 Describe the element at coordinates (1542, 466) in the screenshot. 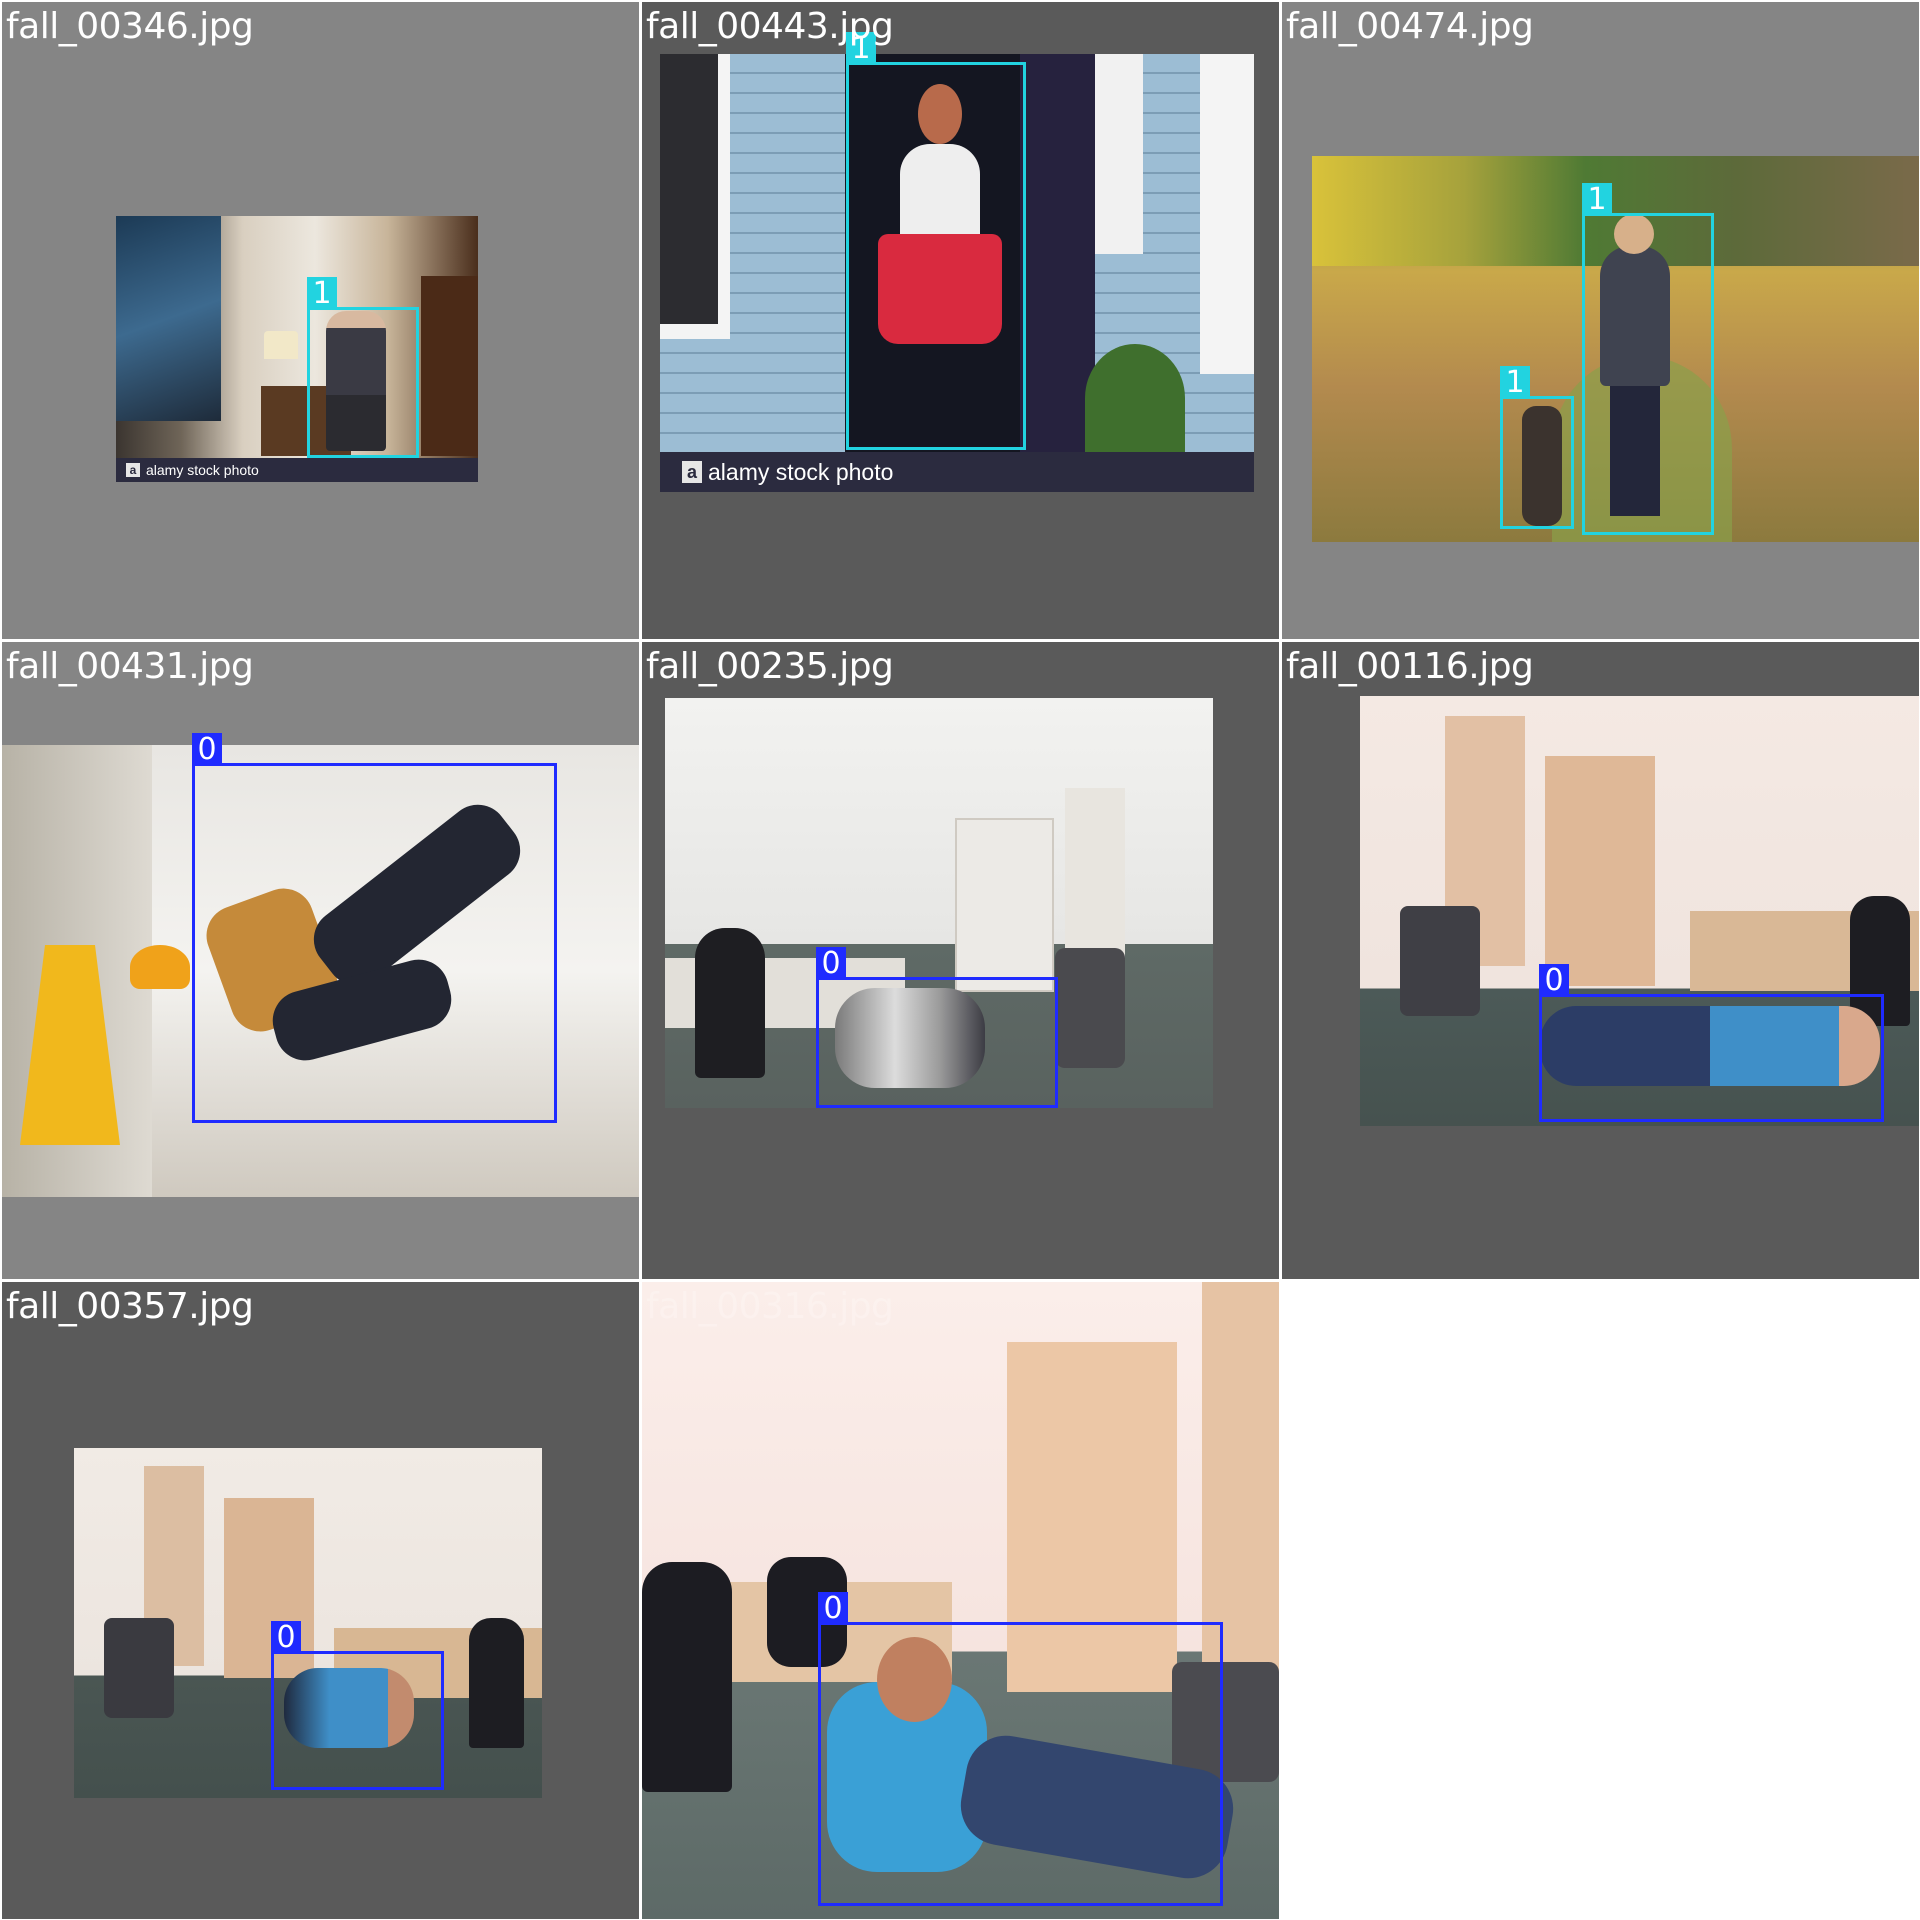

I see `dog` at that location.